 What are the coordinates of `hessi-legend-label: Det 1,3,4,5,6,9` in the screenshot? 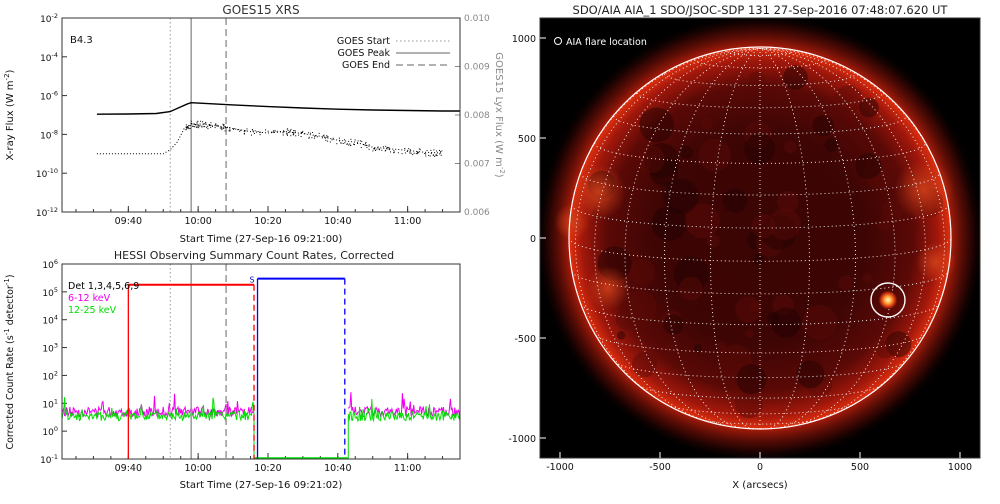 It's located at (103, 286).